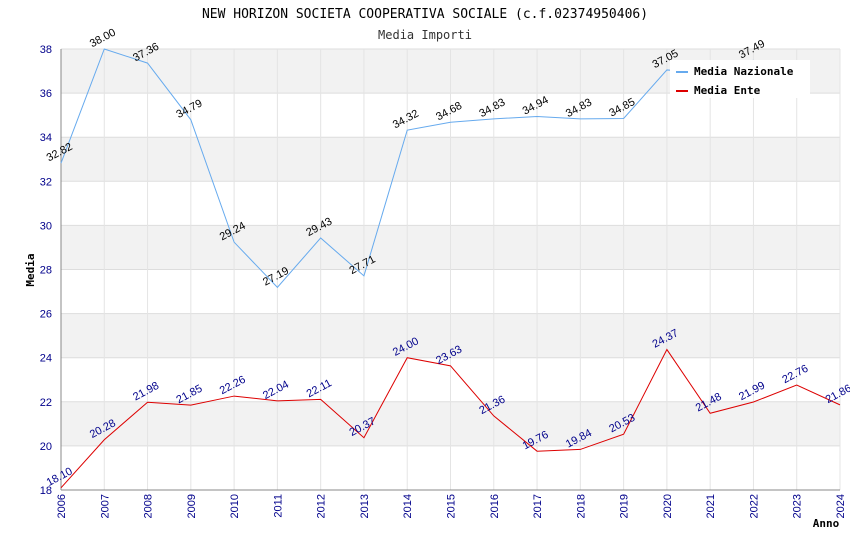 The width and height of the screenshot is (850, 550). What do you see at coordinates (46, 138) in the screenshot?
I see `y-tick-label: 34` at bounding box center [46, 138].